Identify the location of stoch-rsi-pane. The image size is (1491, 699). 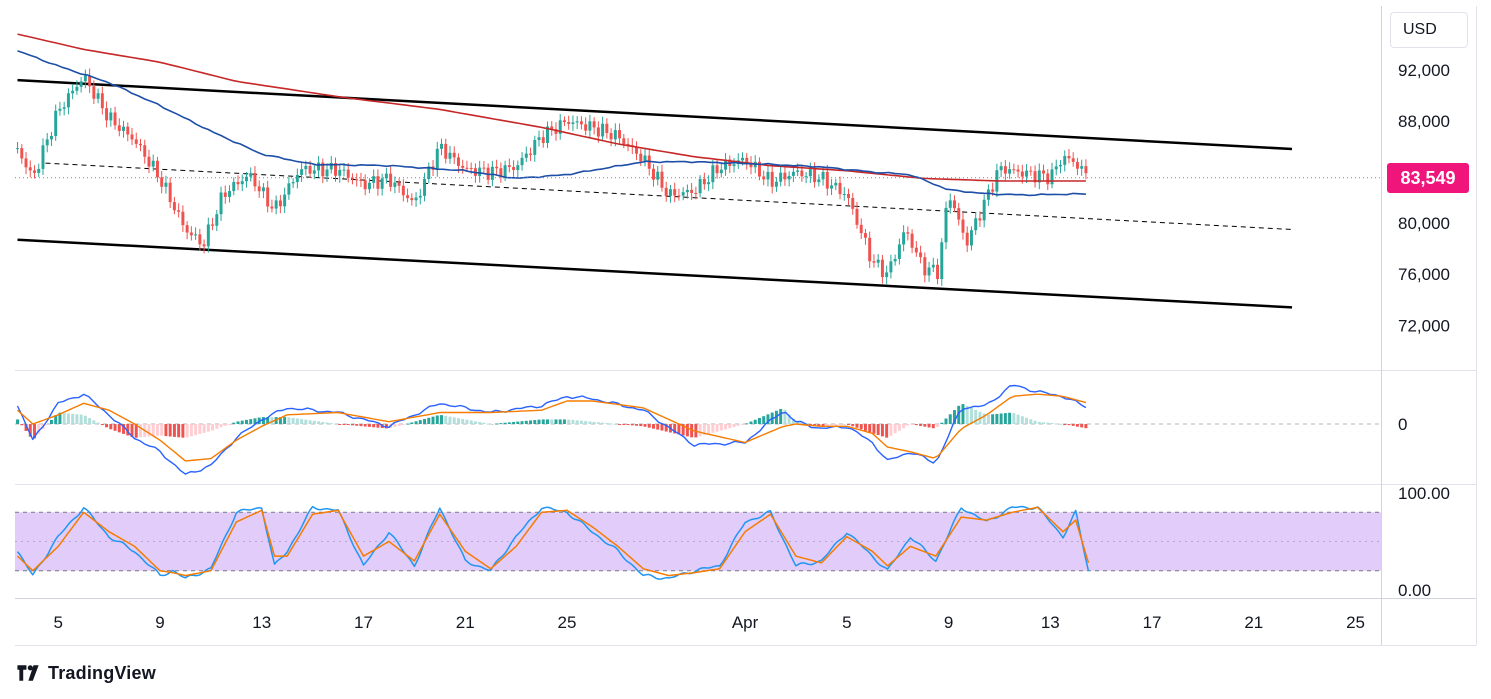
(698, 542).